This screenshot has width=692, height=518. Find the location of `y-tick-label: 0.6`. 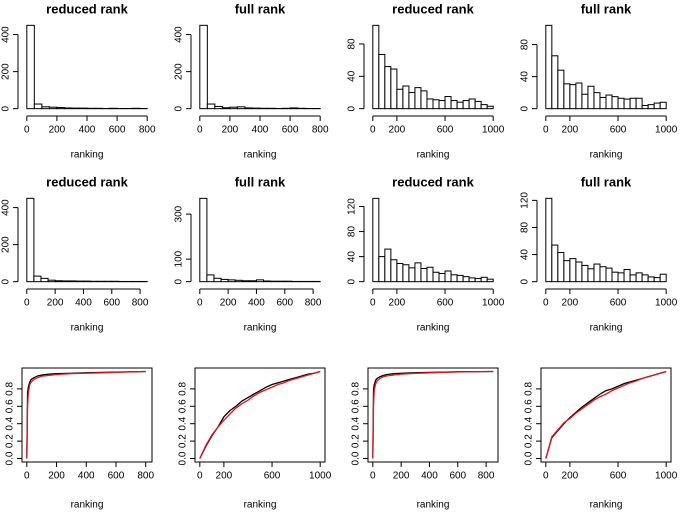

y-tick-label: 0.6 is located at coordinates (10, 406).